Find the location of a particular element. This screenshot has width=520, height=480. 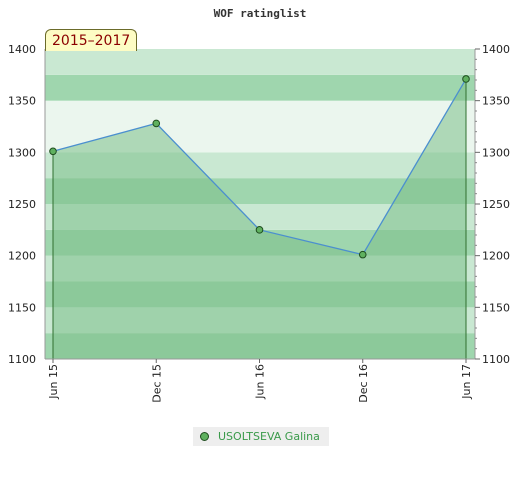

y-tick-label-right: 1350 is located at coordinates (496, 101).